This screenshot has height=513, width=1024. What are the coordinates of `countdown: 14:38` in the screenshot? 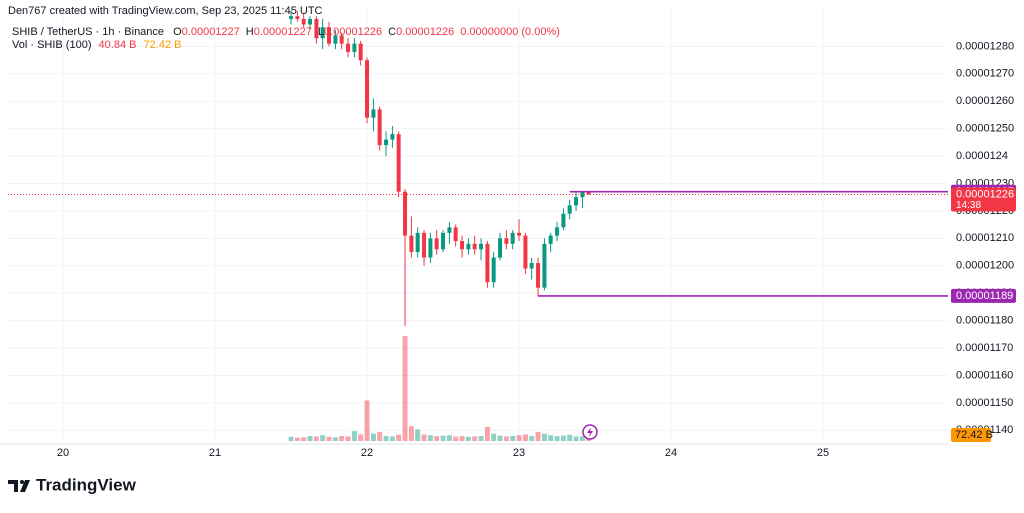 It's located at (968, 205).